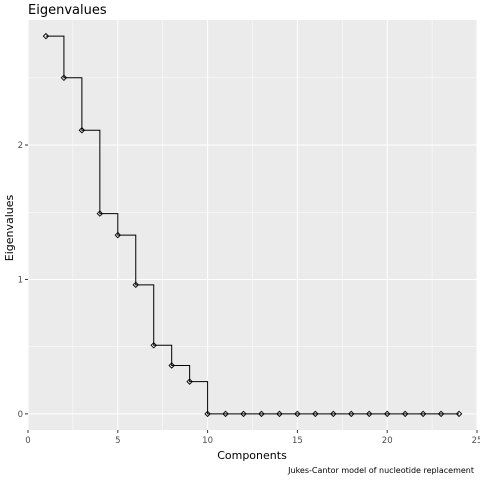  Describe the element at coordinates (27, 441) in the screenshot. I see `x-tick-label: 0` at that location.